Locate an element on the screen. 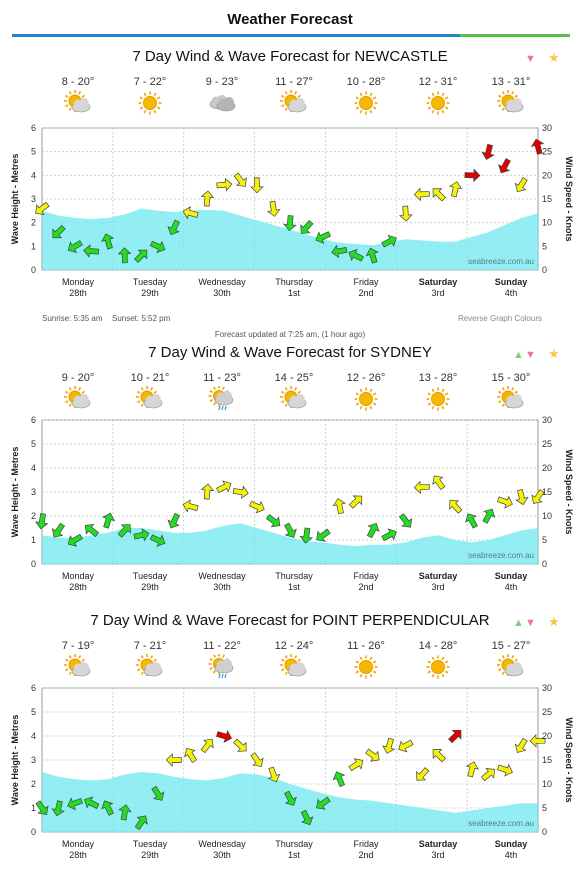  y2-tick-label: 25 is located at coordinates (547, 152).